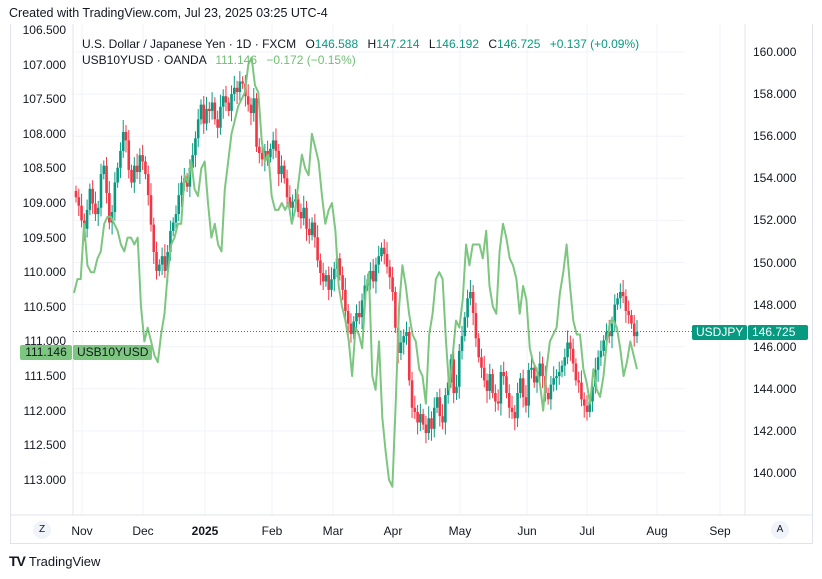 Image resolution: width=822 pixels, height=579 pixels. What do you see at coordinates (144, 60) in the screenshot?
I see `overlay-series-title: USB10YUSD · OANDA` at bounding box center [144, 60].